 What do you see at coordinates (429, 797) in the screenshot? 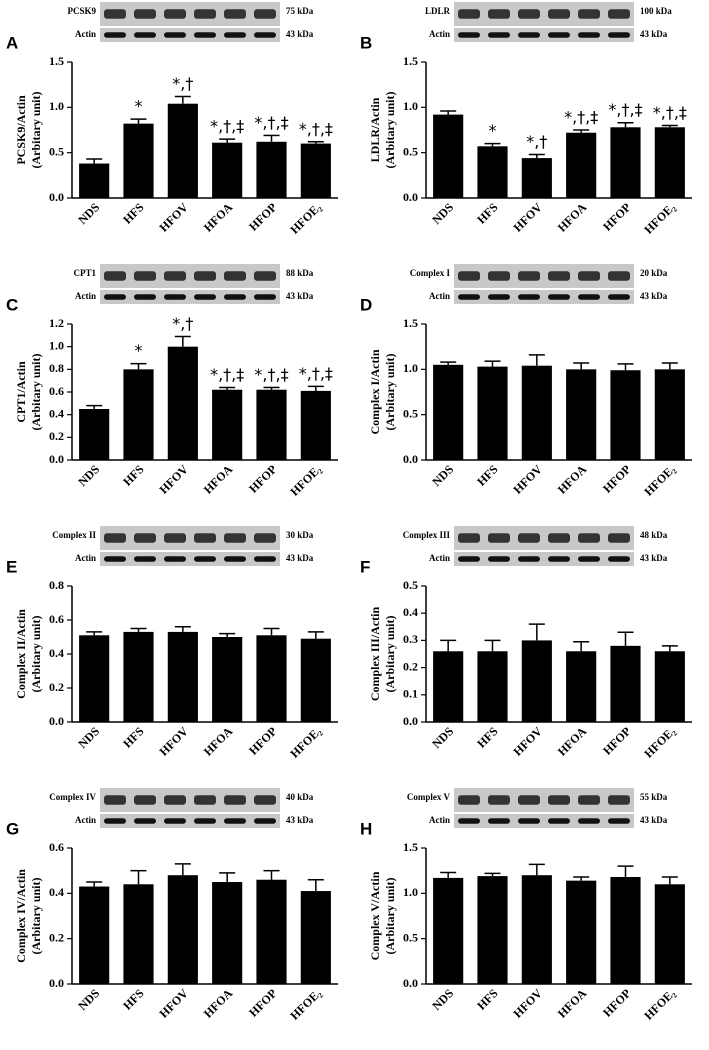
I see `blot-protein-label: Complex V` at bounding box center [429, 797].